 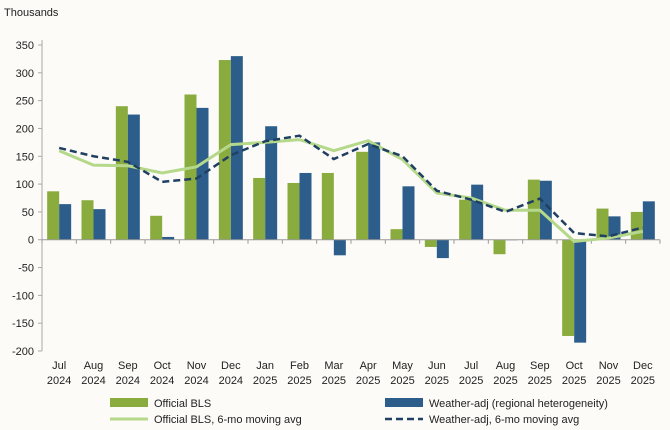 I want to click on y-tick-label: -150, so click(x=23, y=324).